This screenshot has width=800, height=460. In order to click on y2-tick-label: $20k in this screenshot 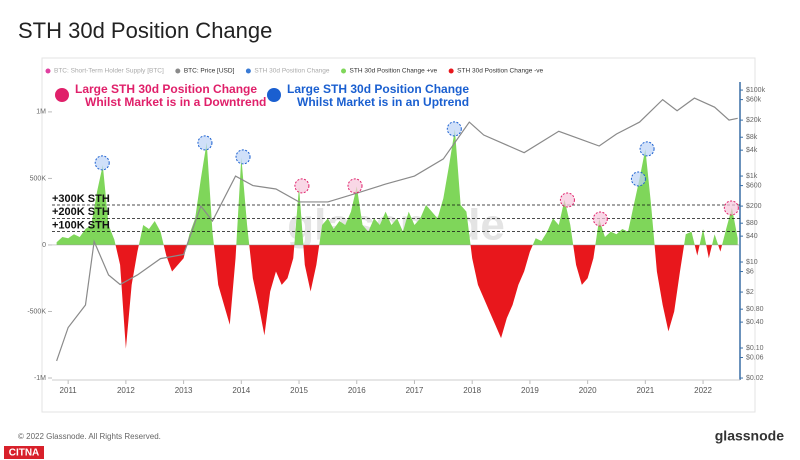, I will do `click(754, 120)`.